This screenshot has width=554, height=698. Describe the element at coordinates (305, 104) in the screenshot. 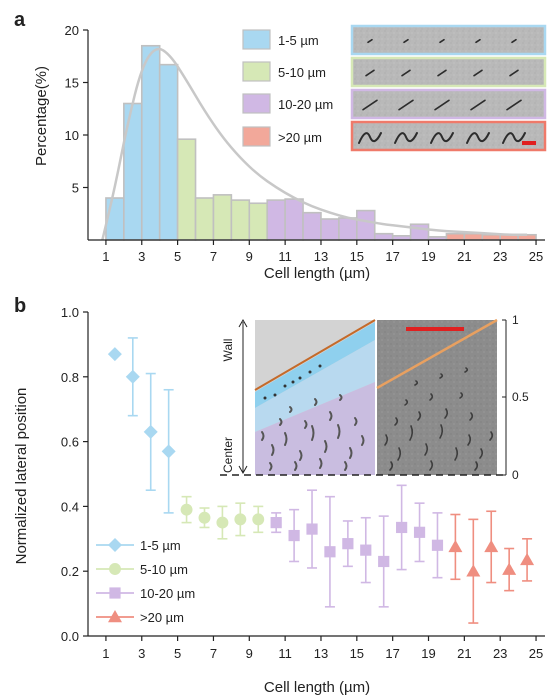

I see `legend-label-2: 10-20 µm` at that location.